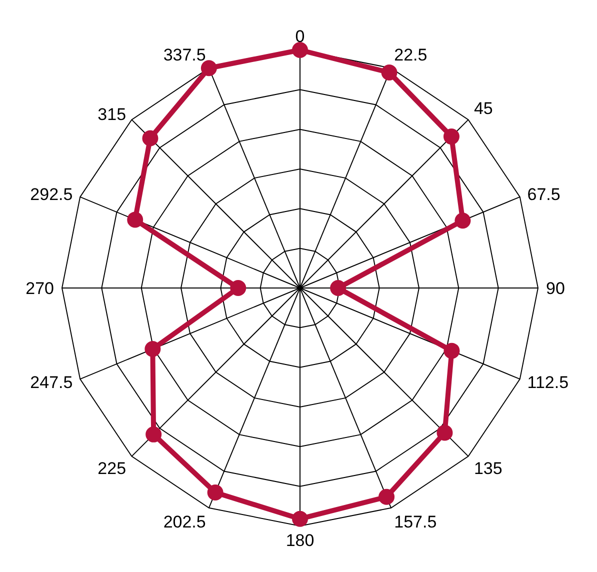  I want to click on spoke-label: 247.5, so click(51, 382).